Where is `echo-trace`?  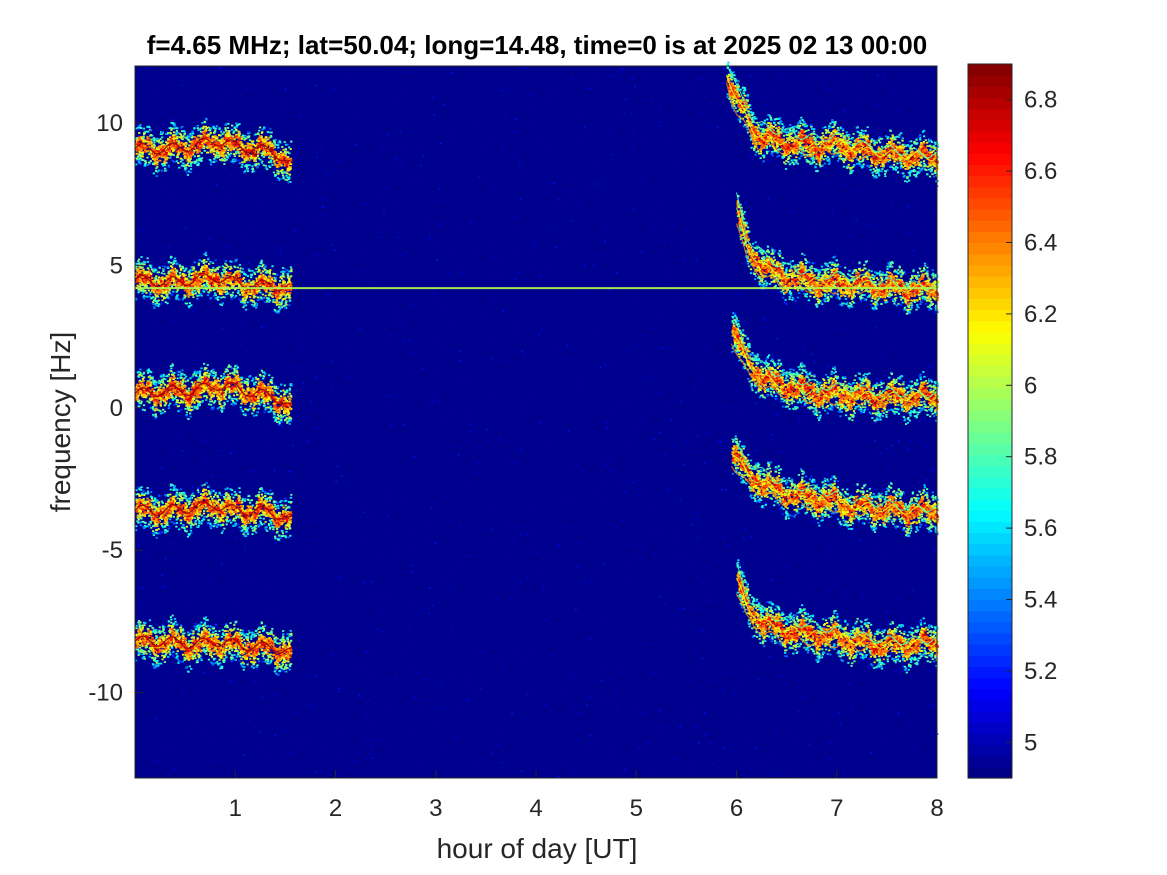 echo-trace is located at coordinates (213, 150).